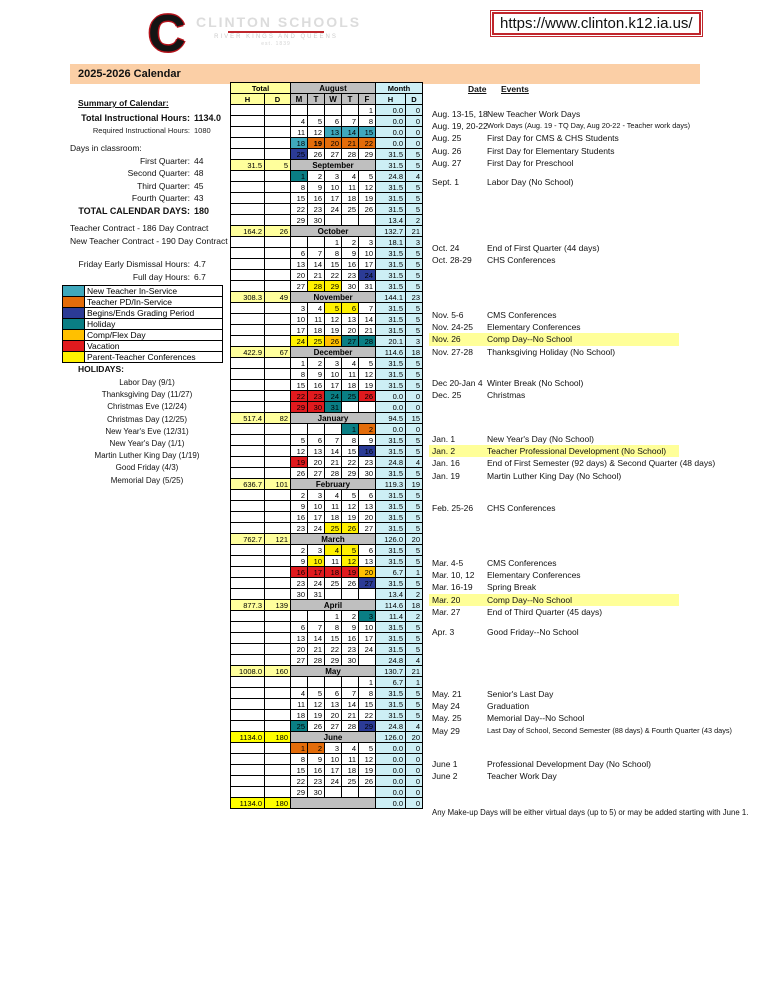 This screenshot has height=994, width=768. What do you see at coordinates (333, 517) in the screenshot?
I see `calendar-day-cell: 18` at bounding box center [333, 517].